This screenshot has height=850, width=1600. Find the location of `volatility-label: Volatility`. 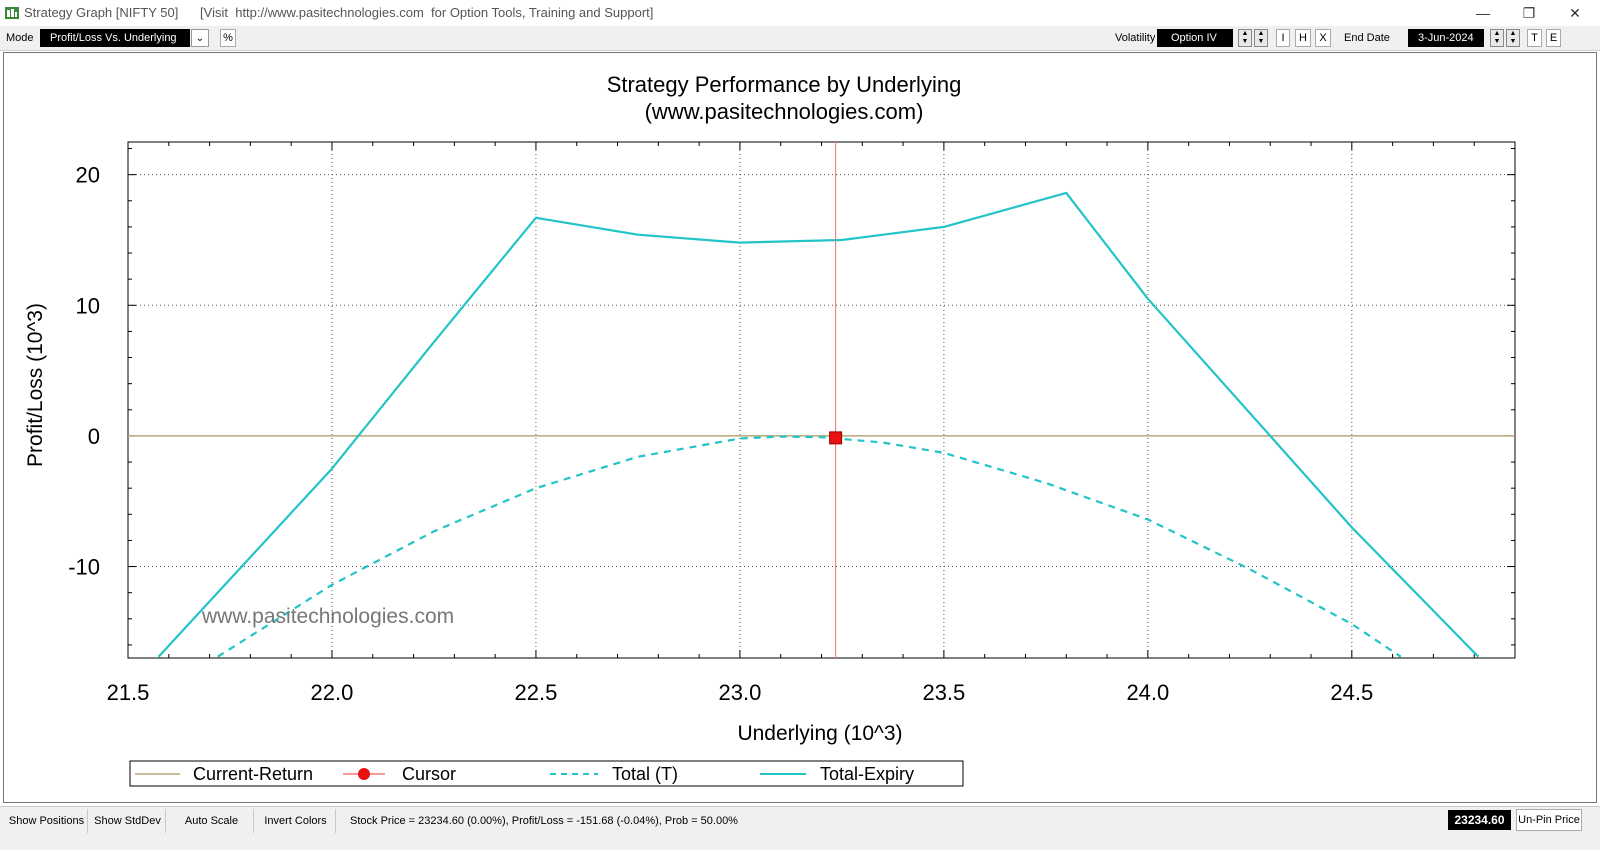

volatility-label: Volatility is located at coordinates (1135, 38).